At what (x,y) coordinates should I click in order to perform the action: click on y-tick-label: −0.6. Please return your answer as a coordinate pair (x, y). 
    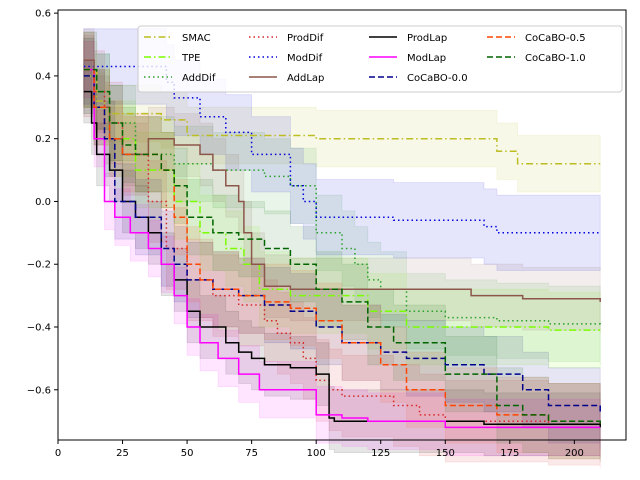
    Looking at the image, I should click on (39, 390).